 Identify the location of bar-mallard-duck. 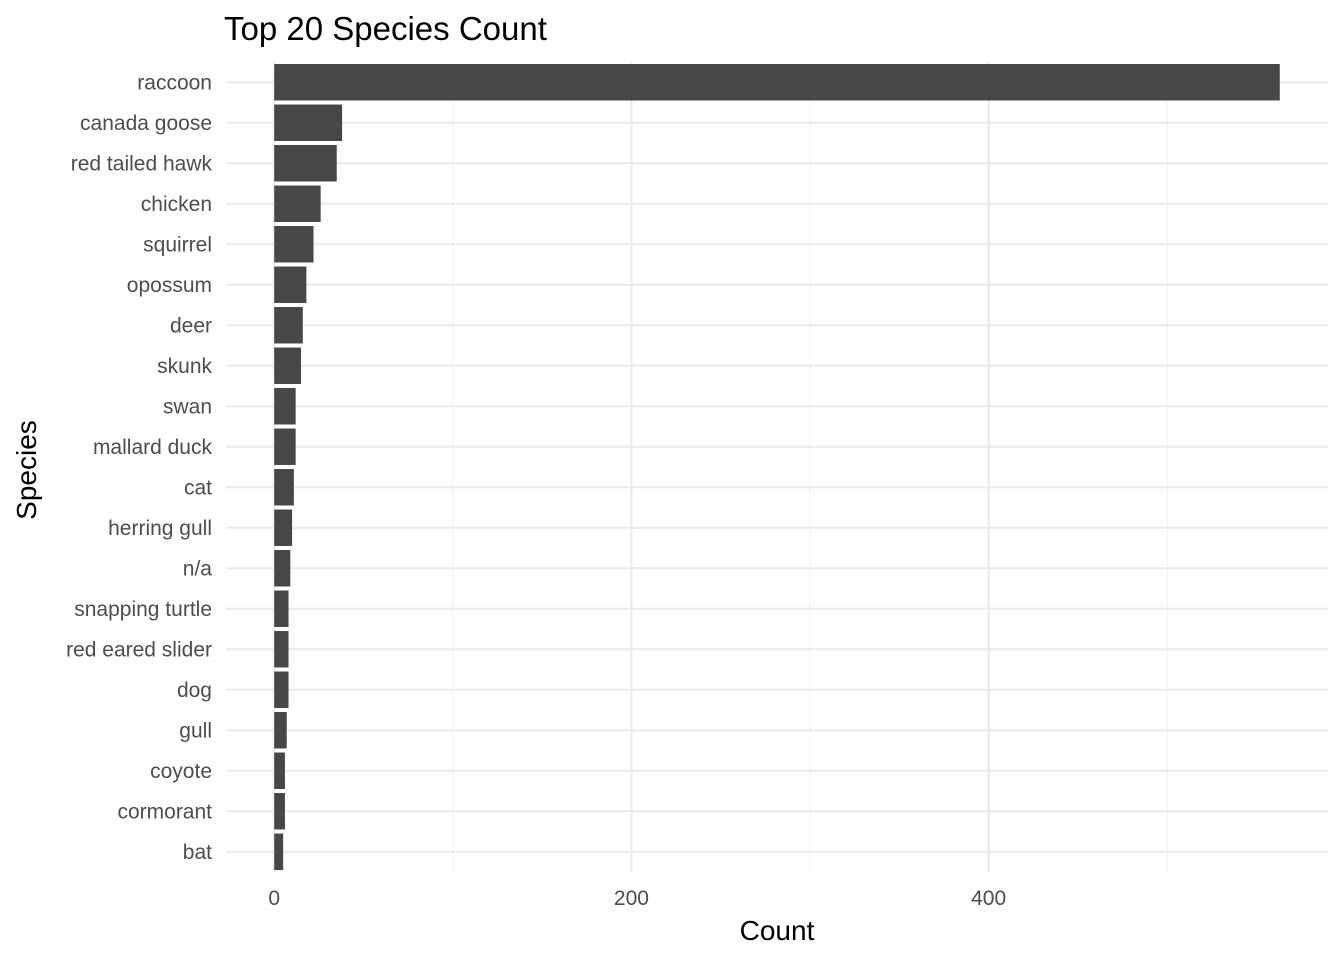
(285, 446).